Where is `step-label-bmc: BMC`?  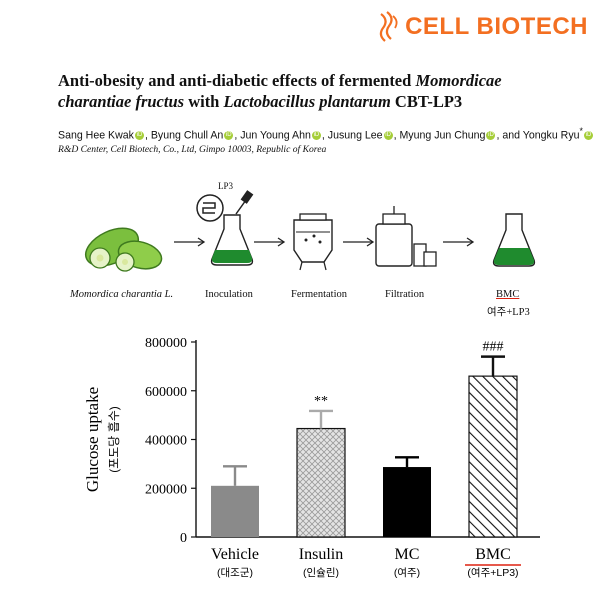
step-label-bmc: BMC is located at coordinates (508, 294).